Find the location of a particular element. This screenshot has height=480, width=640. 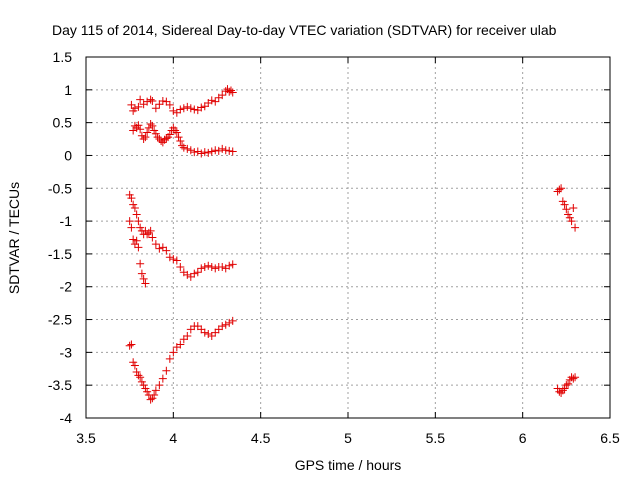

series-track-late-upper is located at coordinates (566, 208).